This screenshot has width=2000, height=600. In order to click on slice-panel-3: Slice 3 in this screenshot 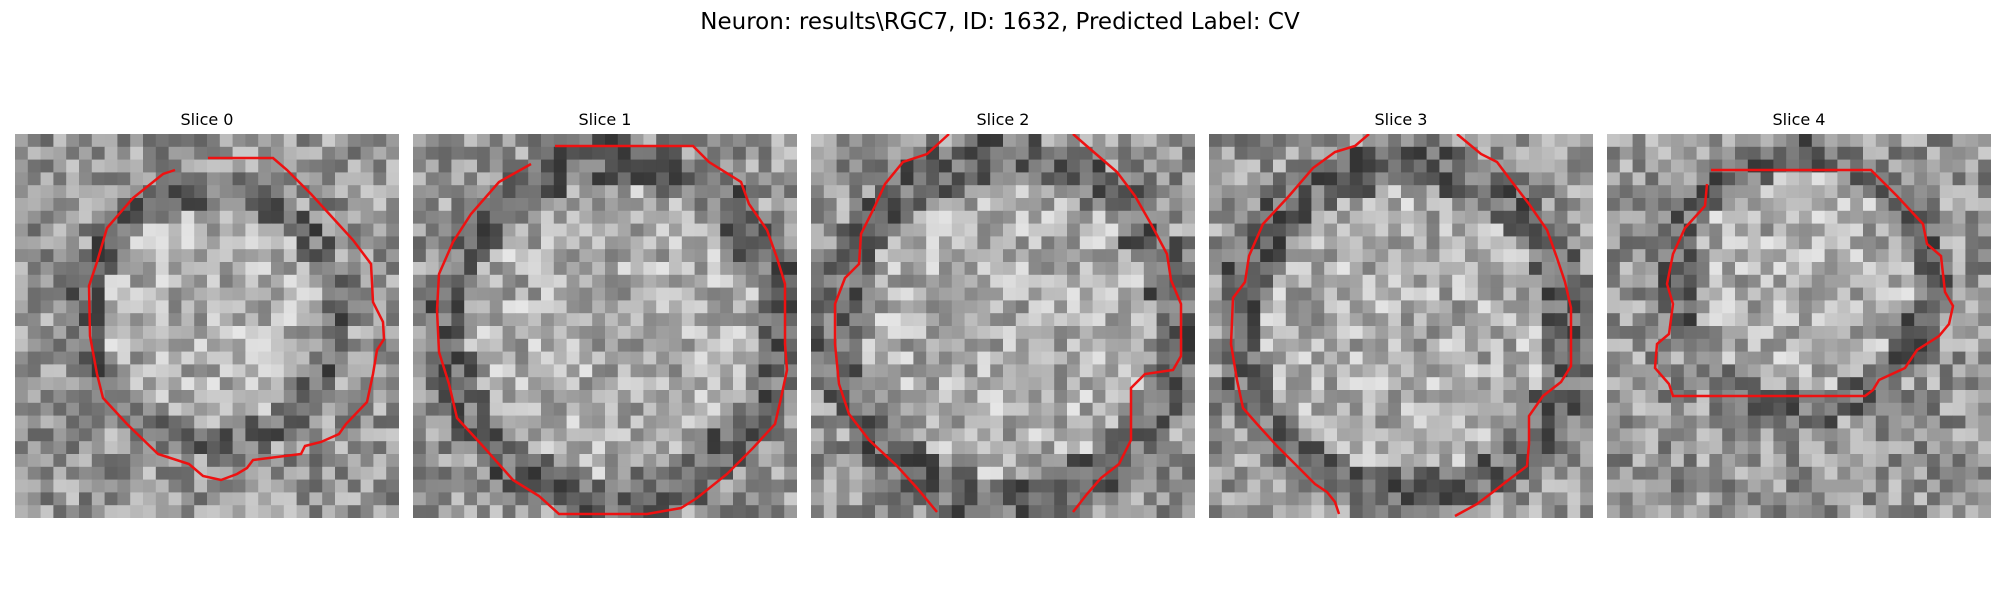, I will do `click(1401, 313)`.